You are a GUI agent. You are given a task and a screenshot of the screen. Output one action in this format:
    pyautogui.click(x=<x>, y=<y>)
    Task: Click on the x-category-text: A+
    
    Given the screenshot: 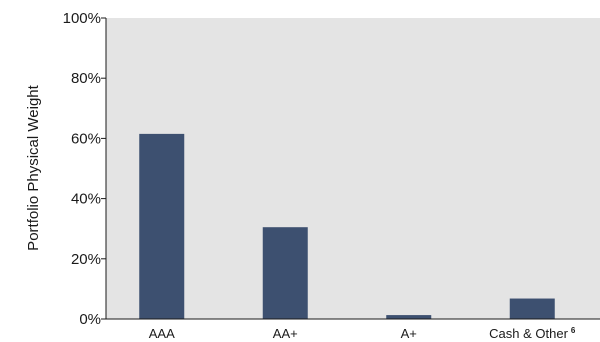 What is the action you would take?
    pyautogui.click(x=409, y=333)
    